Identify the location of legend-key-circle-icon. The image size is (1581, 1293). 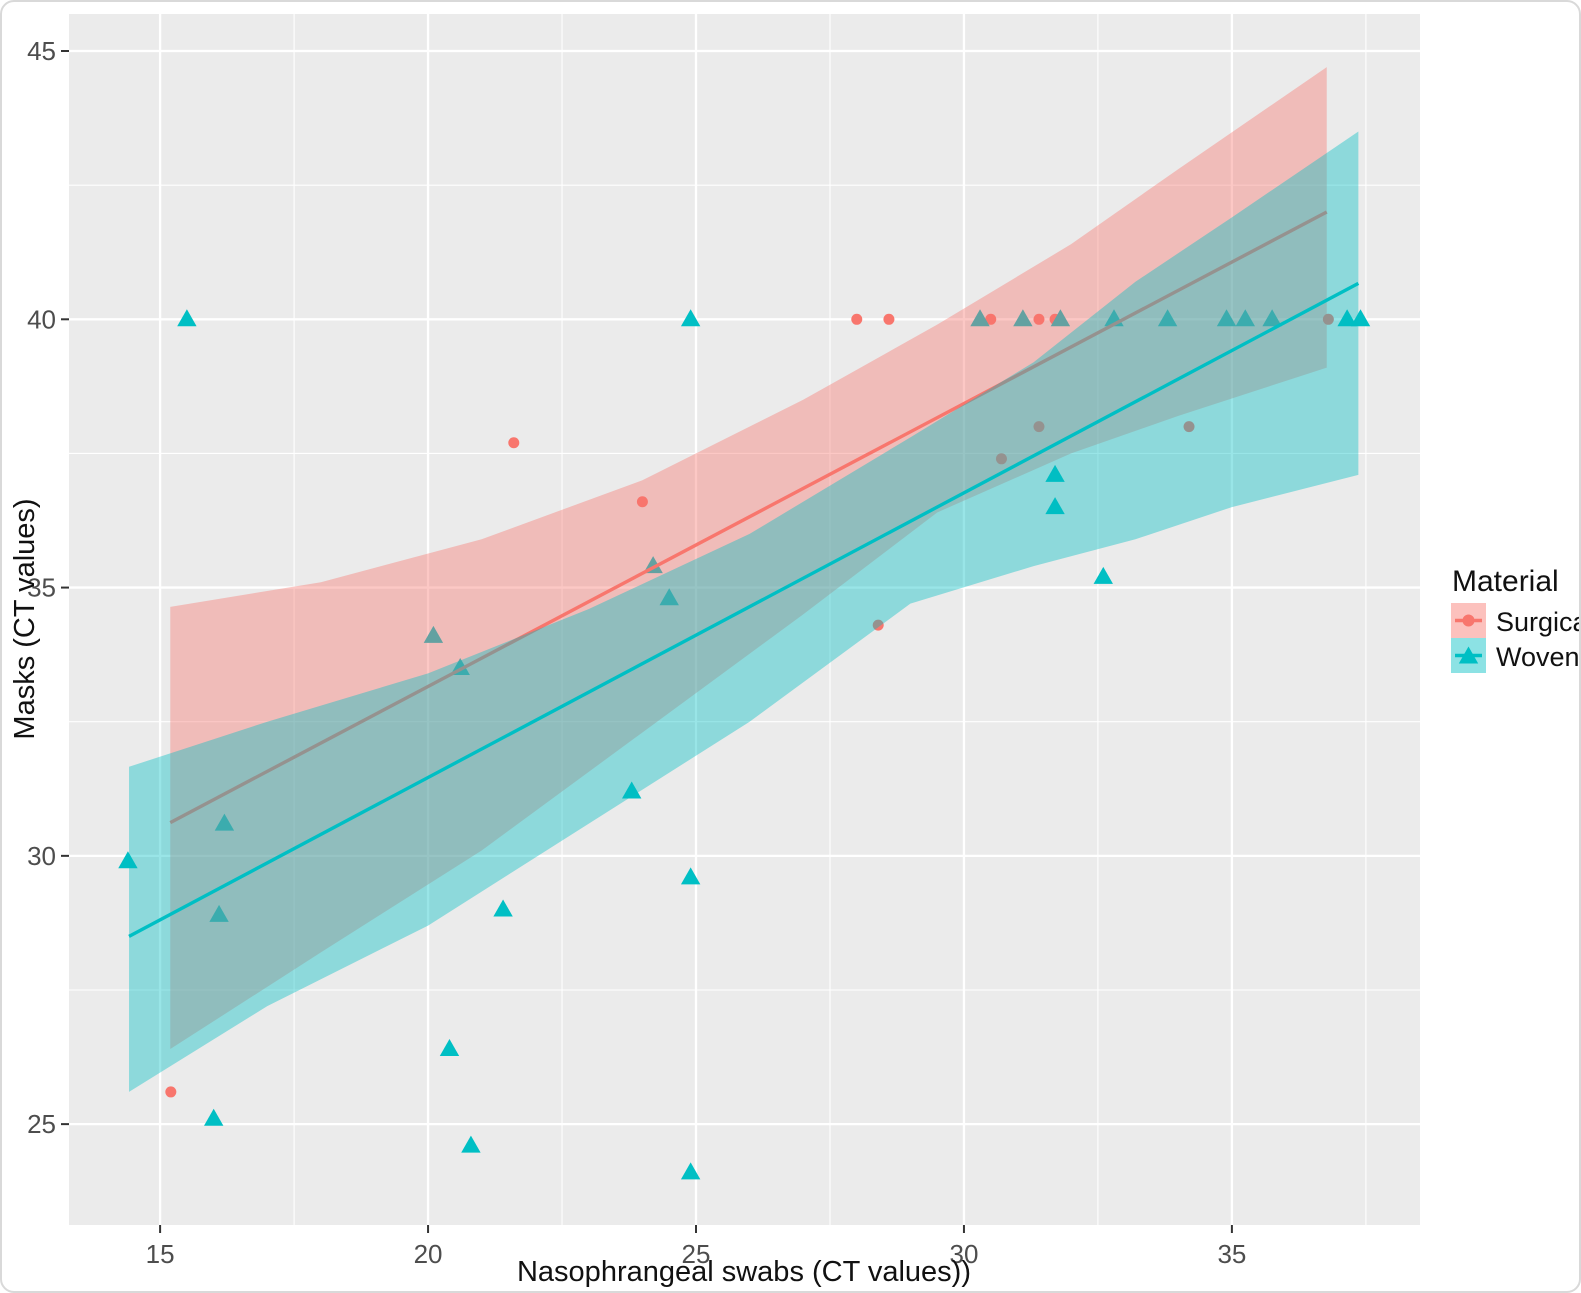
(1468, 620).